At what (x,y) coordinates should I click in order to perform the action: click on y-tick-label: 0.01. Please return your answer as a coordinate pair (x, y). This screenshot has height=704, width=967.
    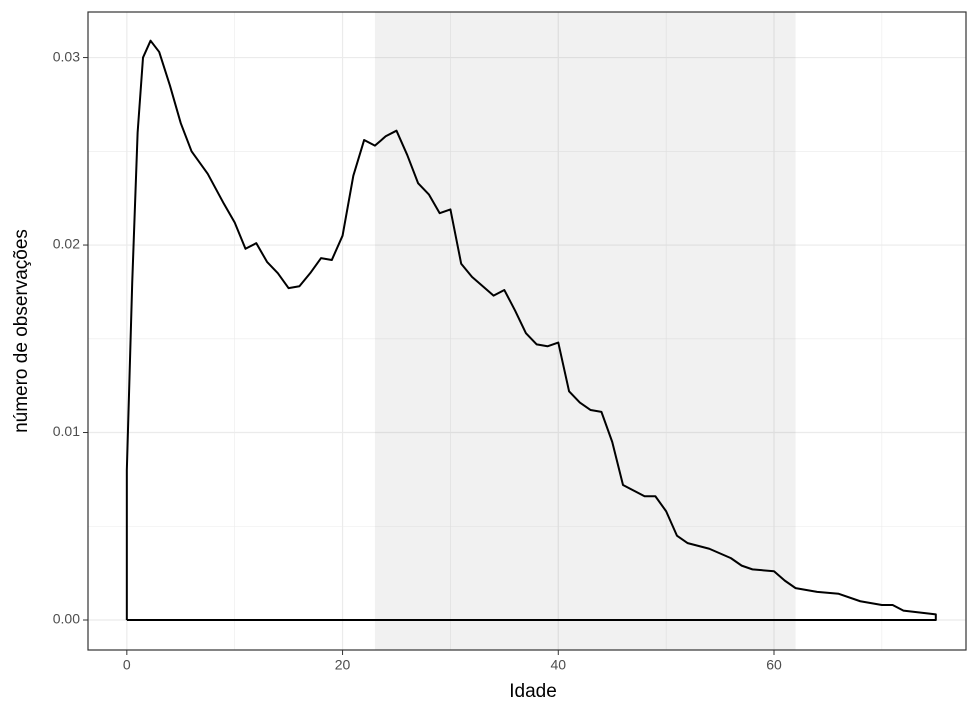
    Looking at the image, I should click on (66, 431).